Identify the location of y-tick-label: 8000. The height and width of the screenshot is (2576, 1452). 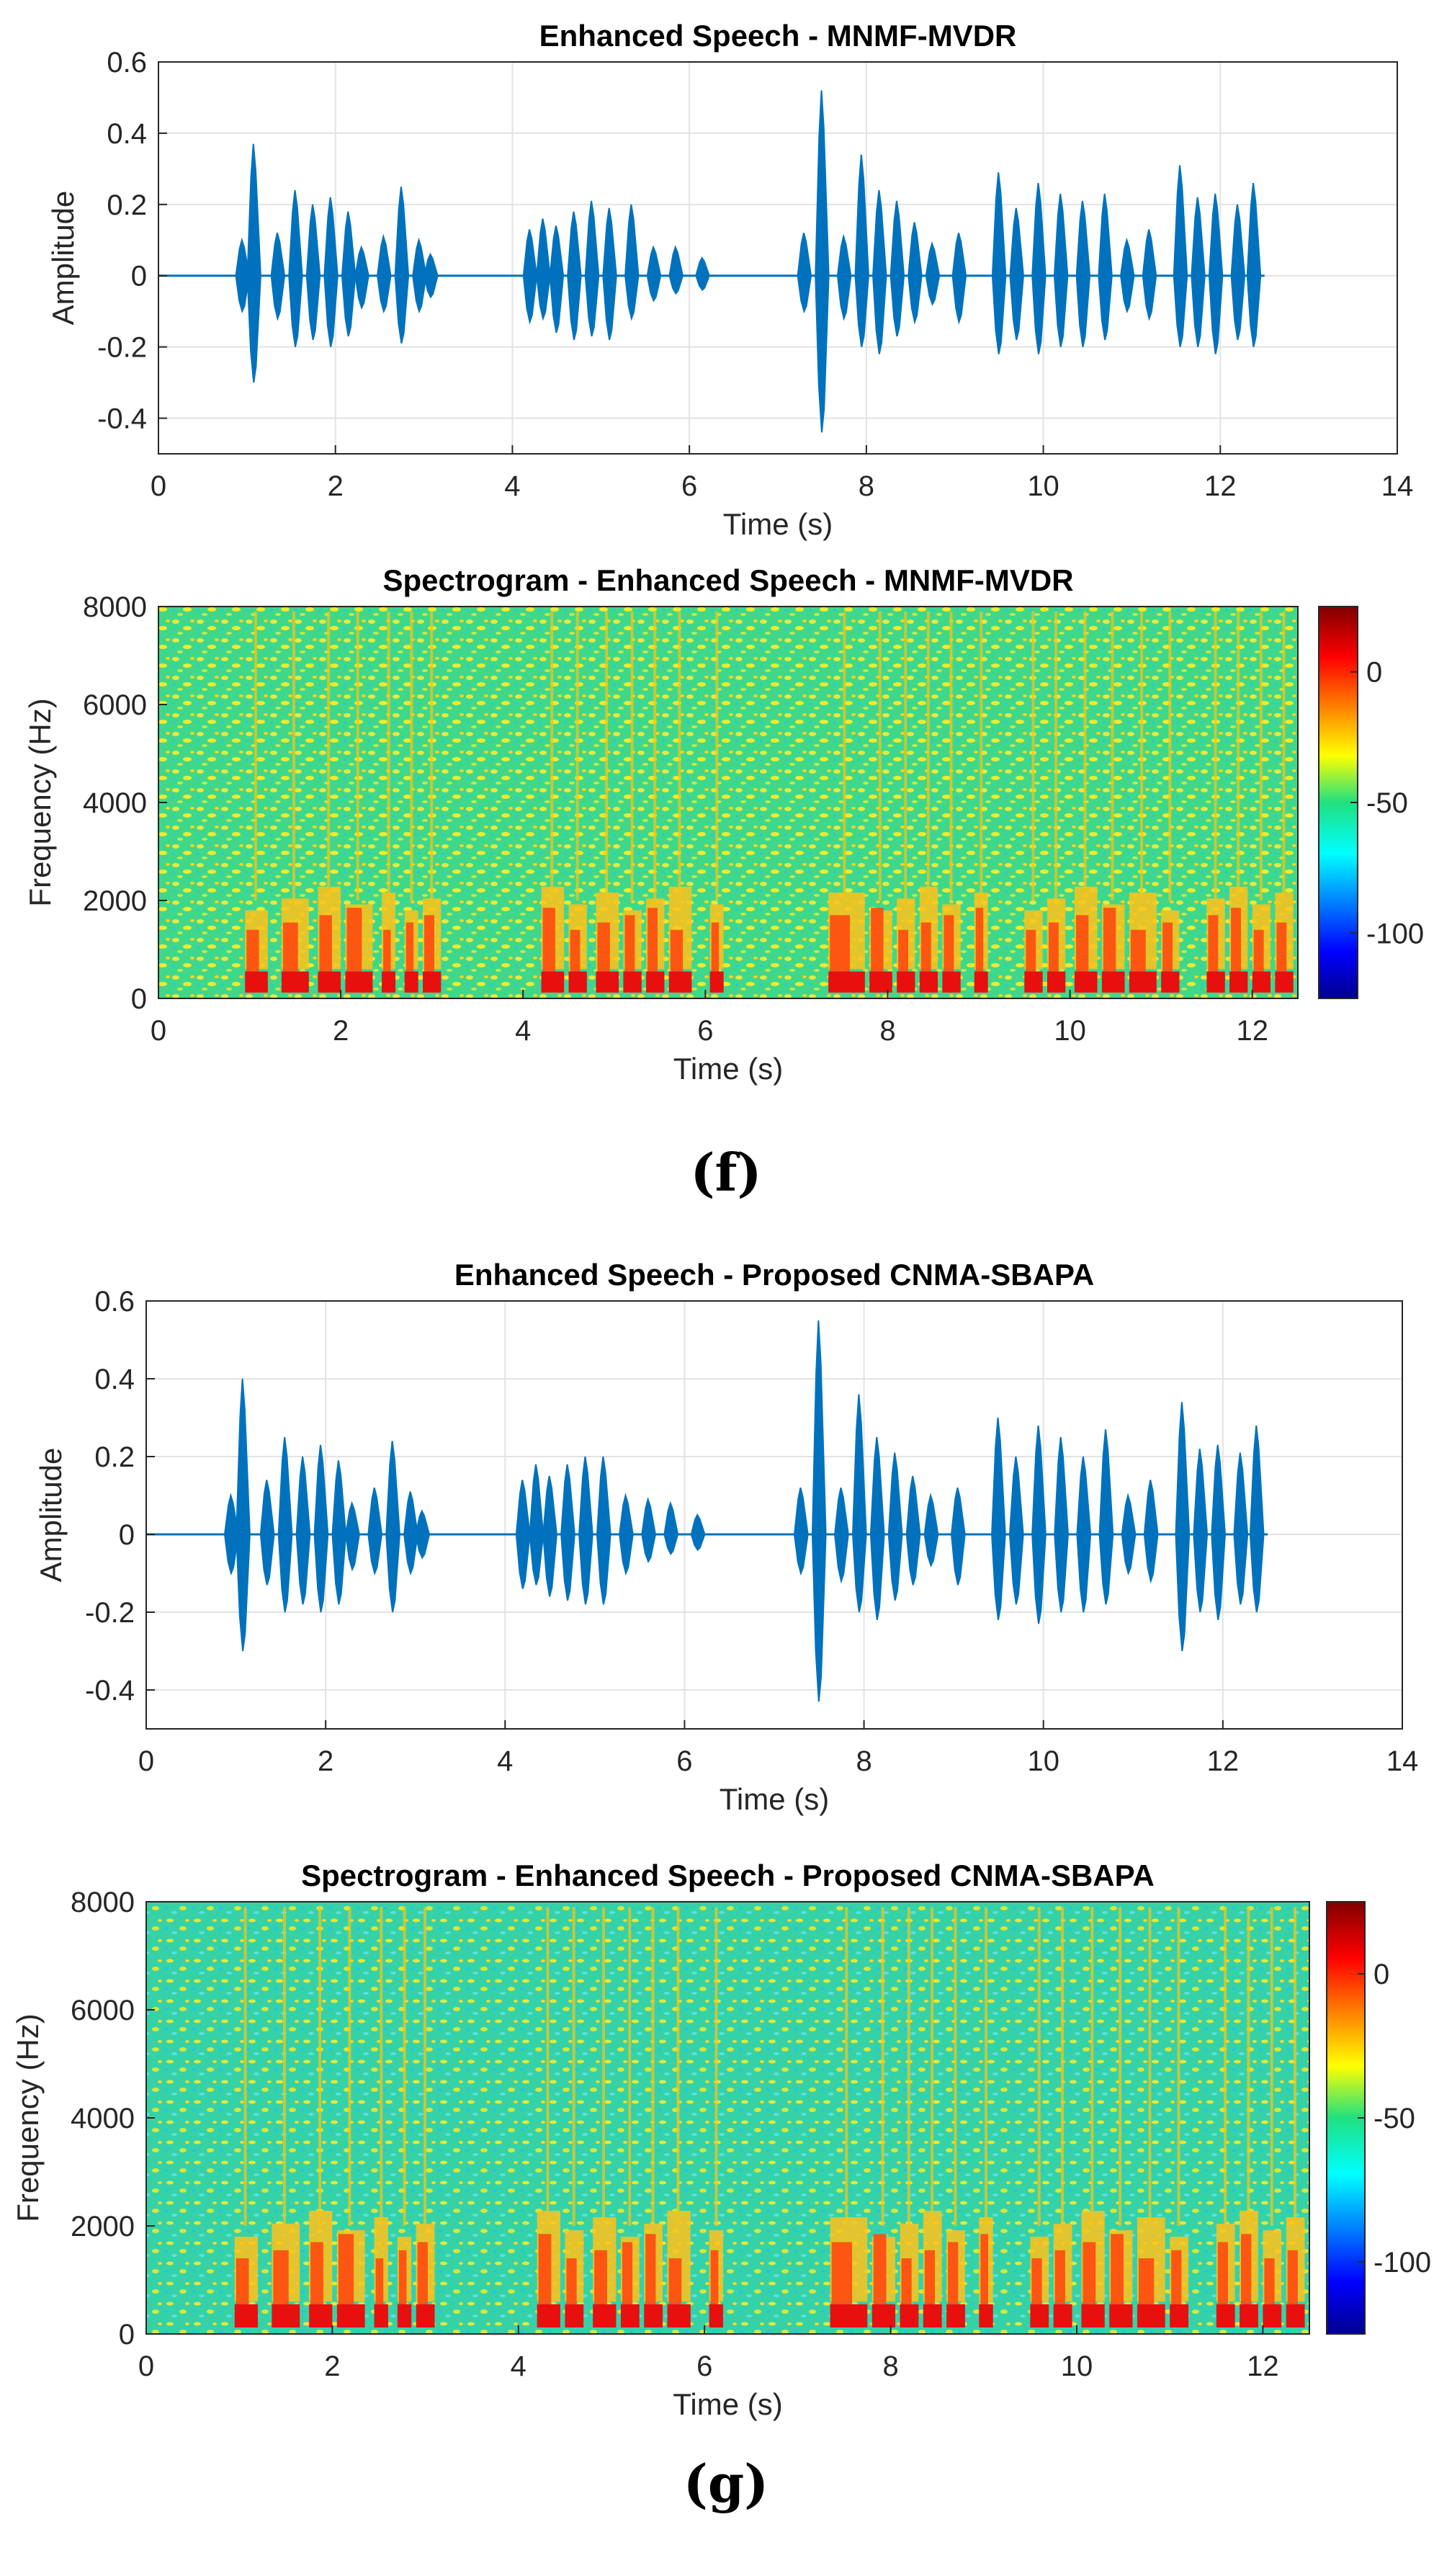
(103, 1902).